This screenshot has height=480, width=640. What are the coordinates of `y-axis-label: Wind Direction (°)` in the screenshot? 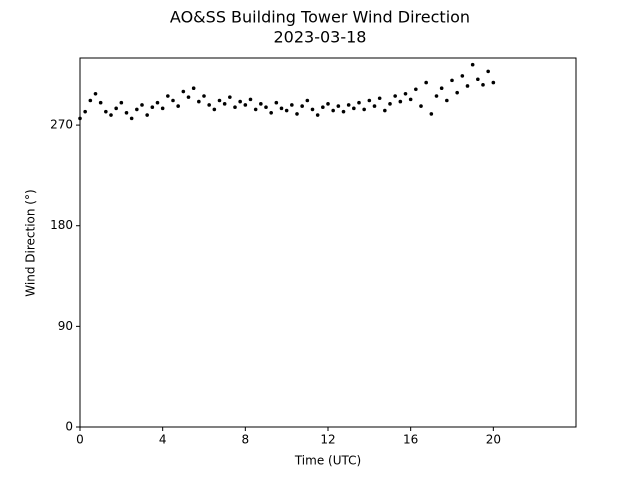 It's located at (31, 242).